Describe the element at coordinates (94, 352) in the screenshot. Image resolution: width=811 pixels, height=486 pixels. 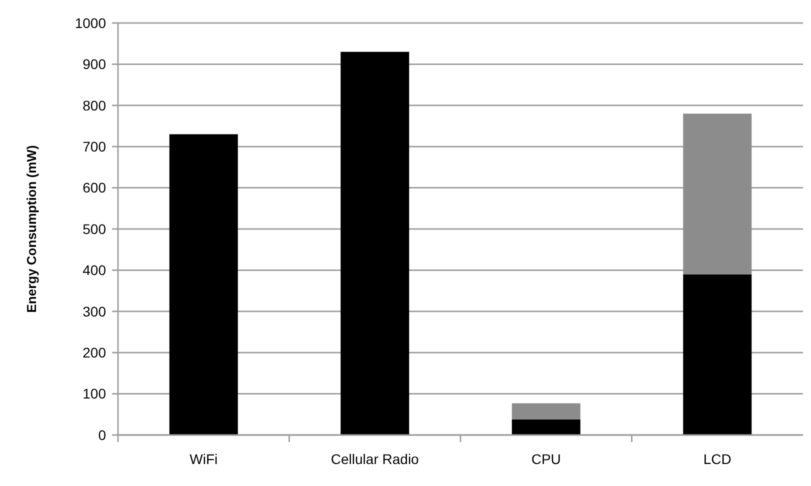
I see `y-tick-label: 200` at that location.